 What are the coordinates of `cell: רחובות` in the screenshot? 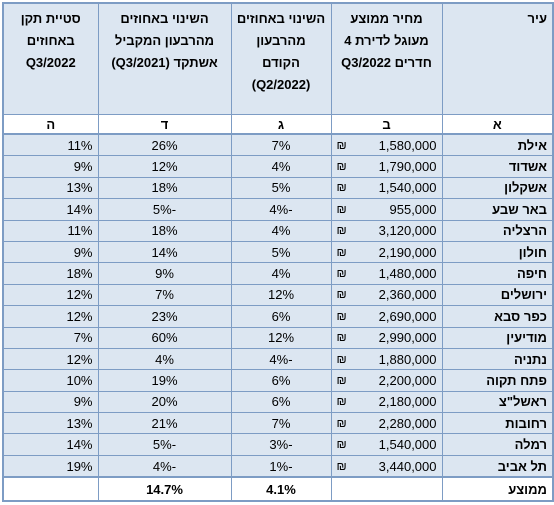 It's located at (497, 423).